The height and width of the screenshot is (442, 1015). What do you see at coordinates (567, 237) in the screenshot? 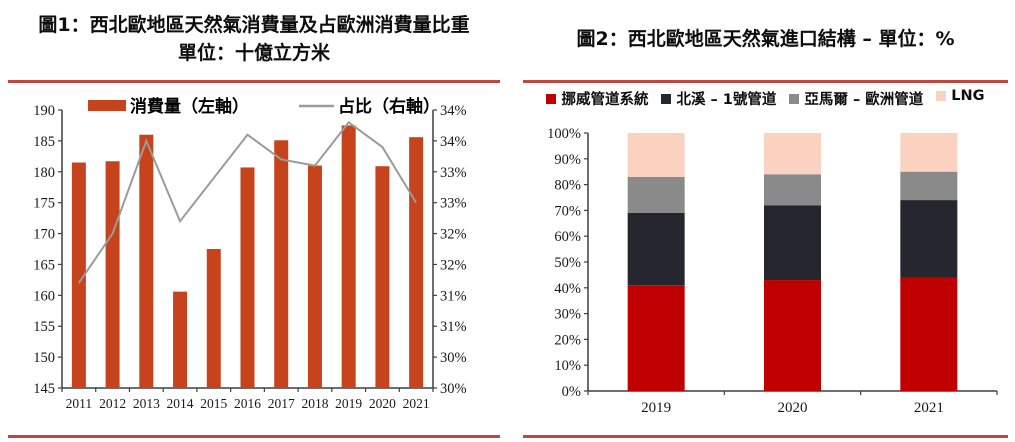
I see `y-axis-label: 60%` at bounding box center [567, 237].